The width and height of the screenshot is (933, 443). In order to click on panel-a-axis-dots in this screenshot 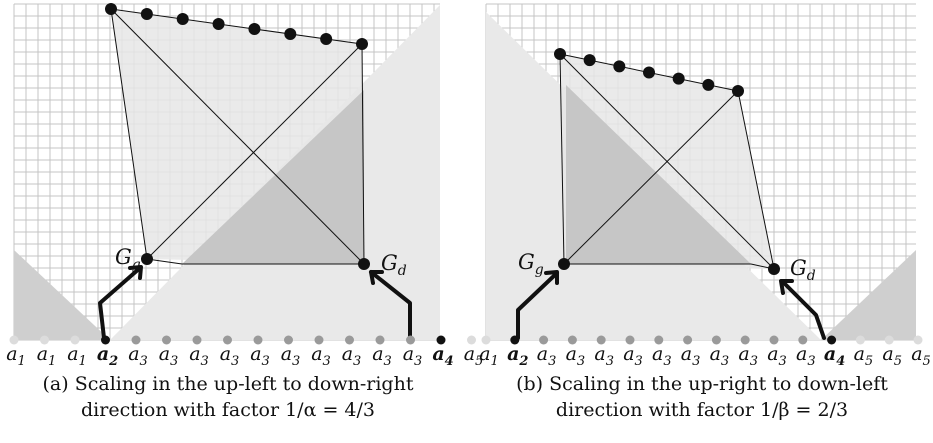, I will do `click(242, 340)`.